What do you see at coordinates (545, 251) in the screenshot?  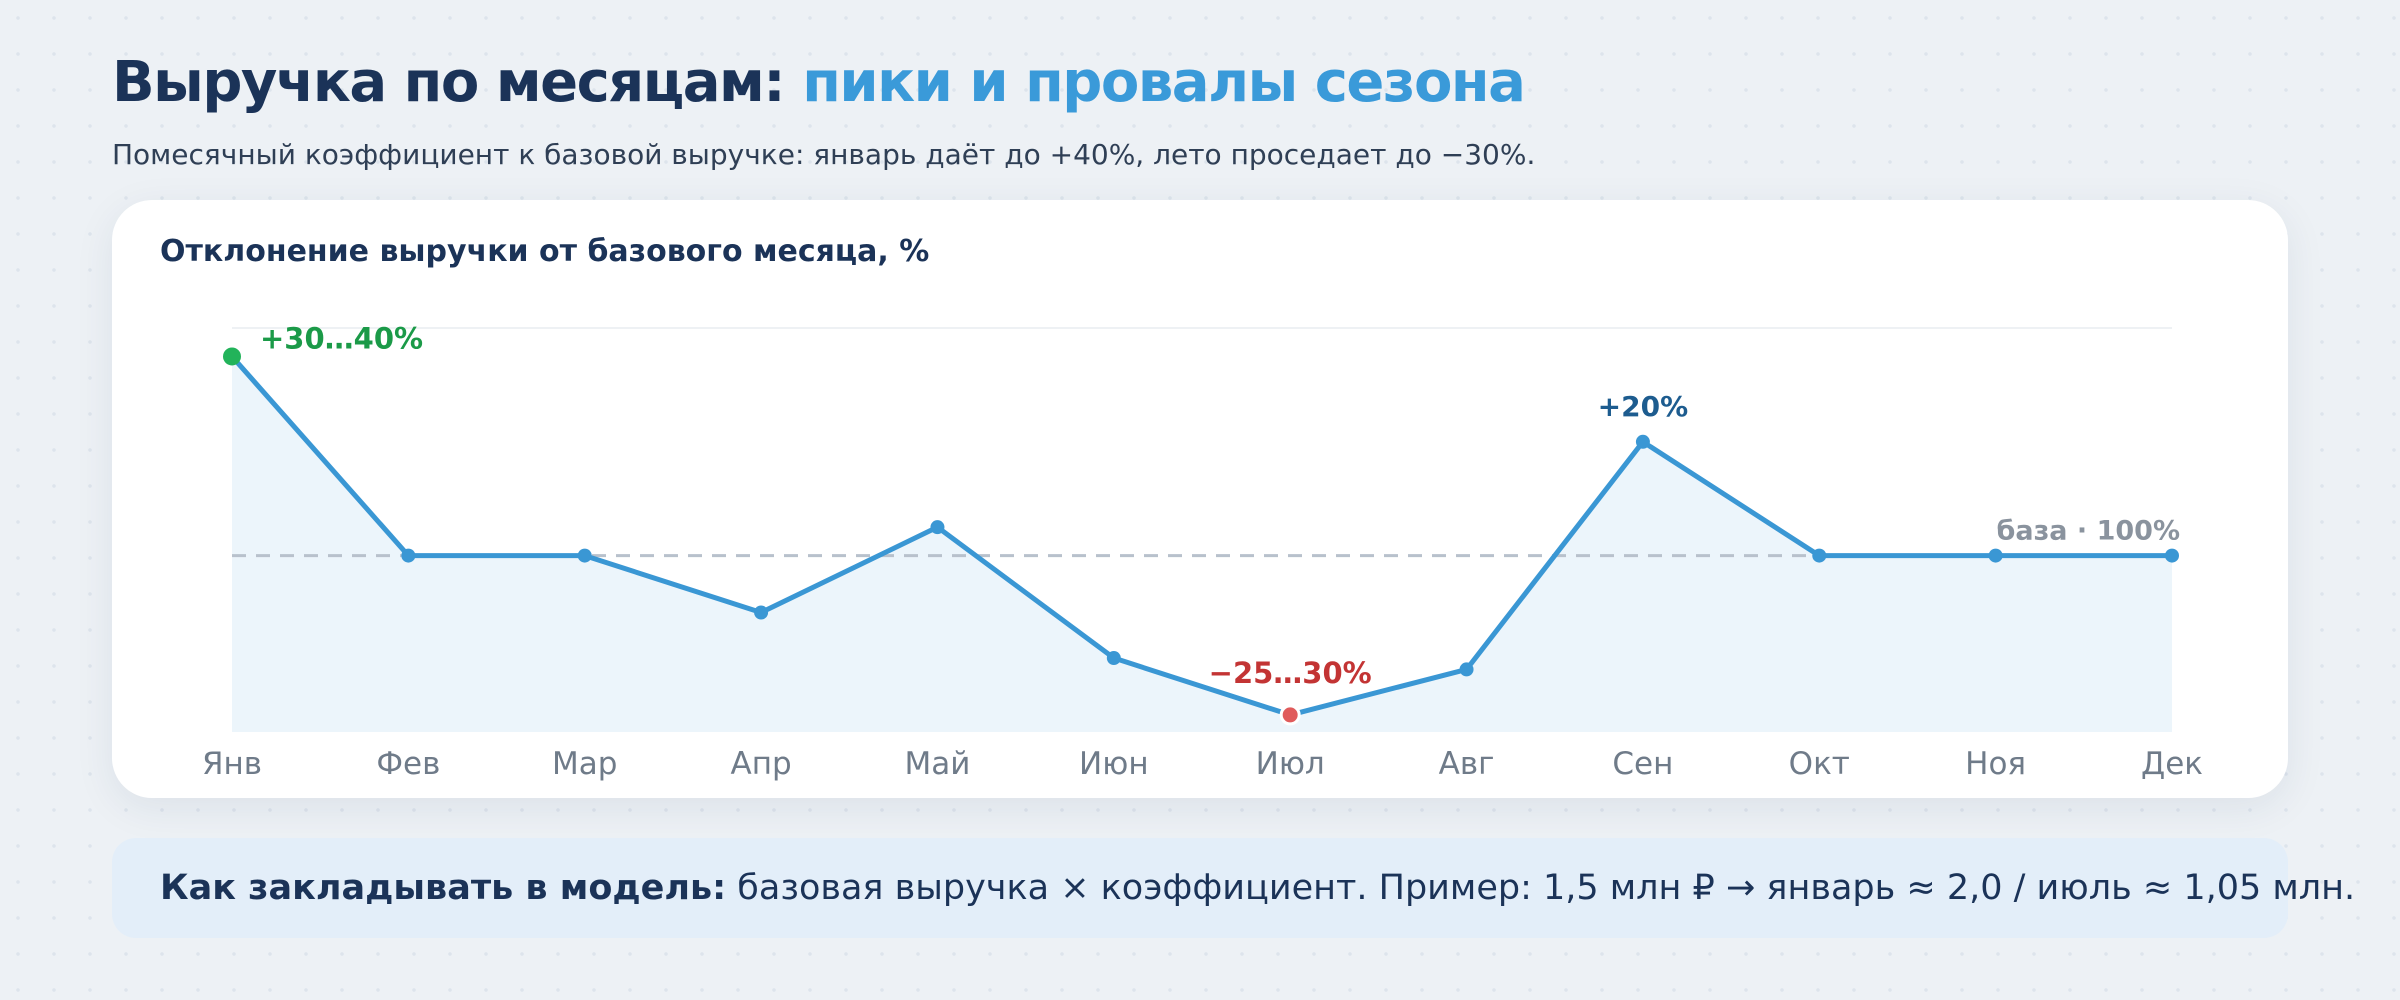 I see `chart-title: Отклонение выручки от базового месяца, %` at bounding box center [545, 251].